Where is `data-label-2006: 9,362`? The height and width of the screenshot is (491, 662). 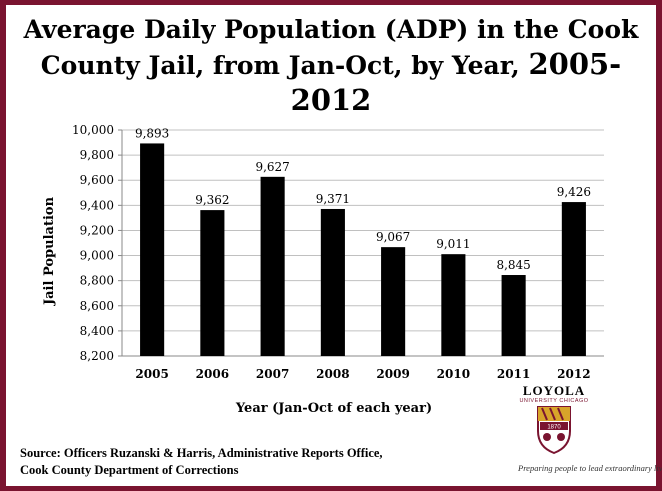 data-label-2006: 9,362 is located at coordinates (212, 200).